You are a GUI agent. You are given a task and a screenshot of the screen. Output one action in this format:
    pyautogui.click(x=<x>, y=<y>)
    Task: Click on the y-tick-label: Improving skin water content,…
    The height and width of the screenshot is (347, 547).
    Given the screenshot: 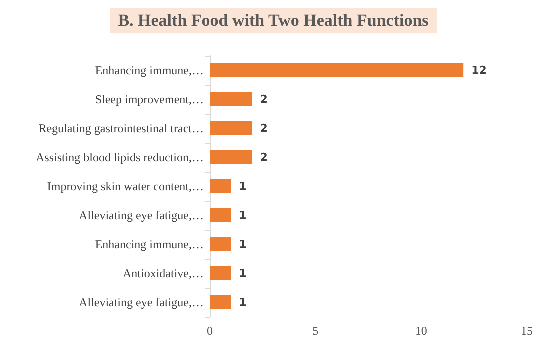 What is the action you would take?
    pyautogui.click(x=125, y=187)
    